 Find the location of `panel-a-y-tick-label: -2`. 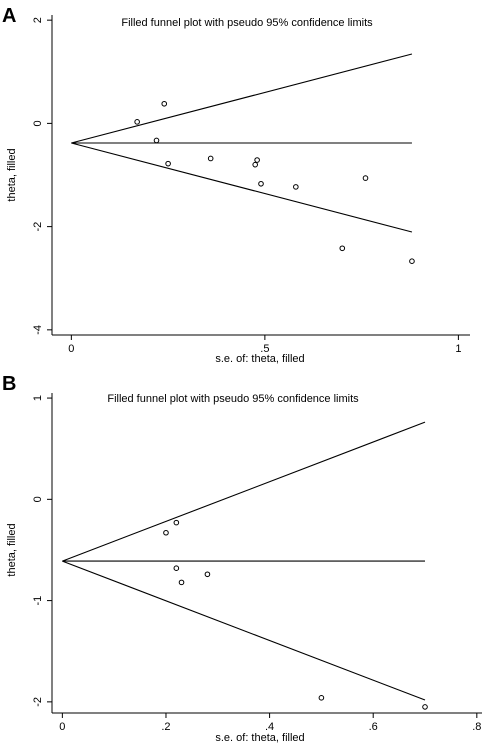

panel-a-y-tick-label: -2 is located at coordinates (38, 227).